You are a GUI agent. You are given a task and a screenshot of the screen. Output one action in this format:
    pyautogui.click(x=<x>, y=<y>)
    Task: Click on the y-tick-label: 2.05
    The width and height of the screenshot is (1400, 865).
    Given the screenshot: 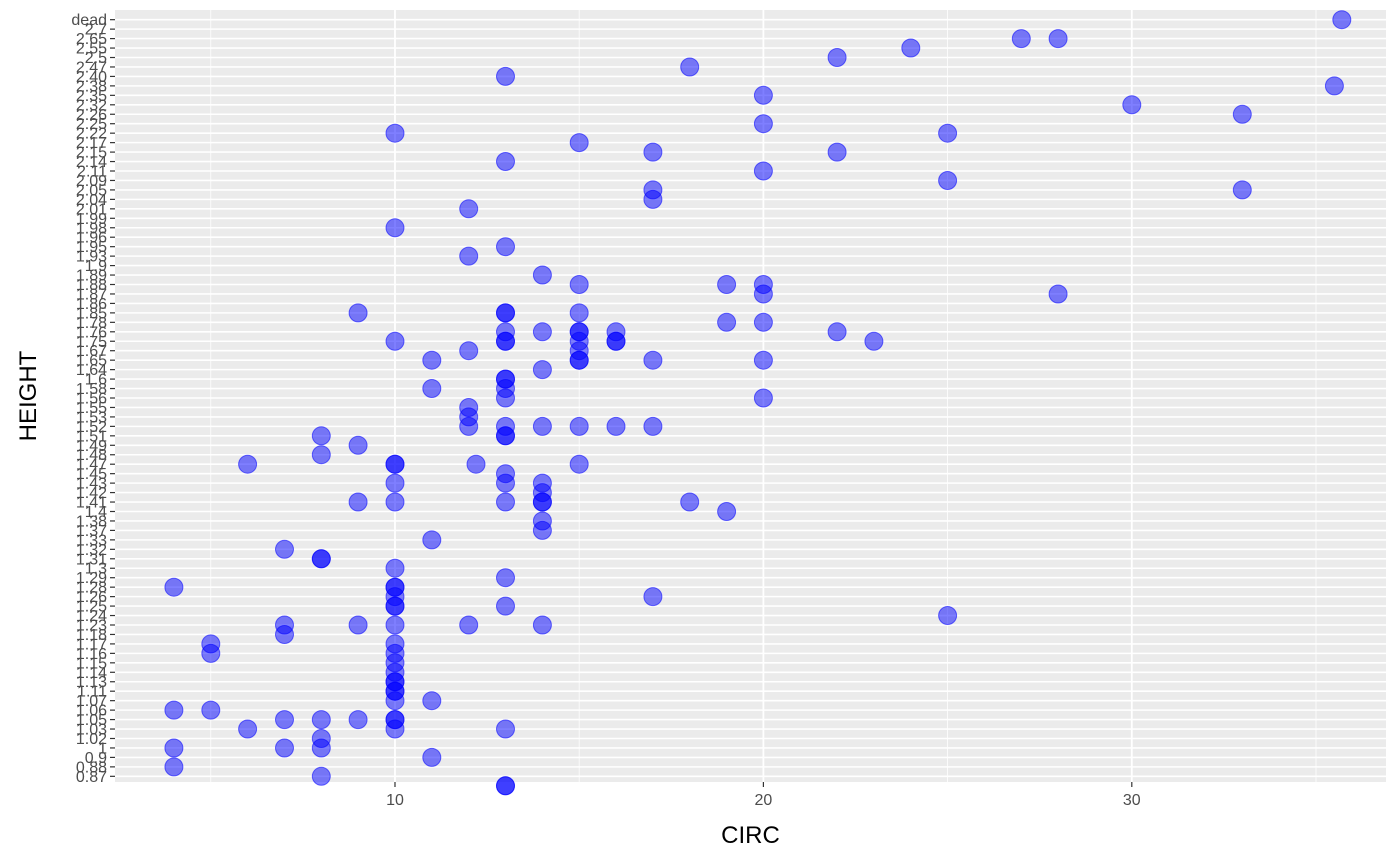 What is the action you would take?
    pyautogui.click(x=91, y=190)
    